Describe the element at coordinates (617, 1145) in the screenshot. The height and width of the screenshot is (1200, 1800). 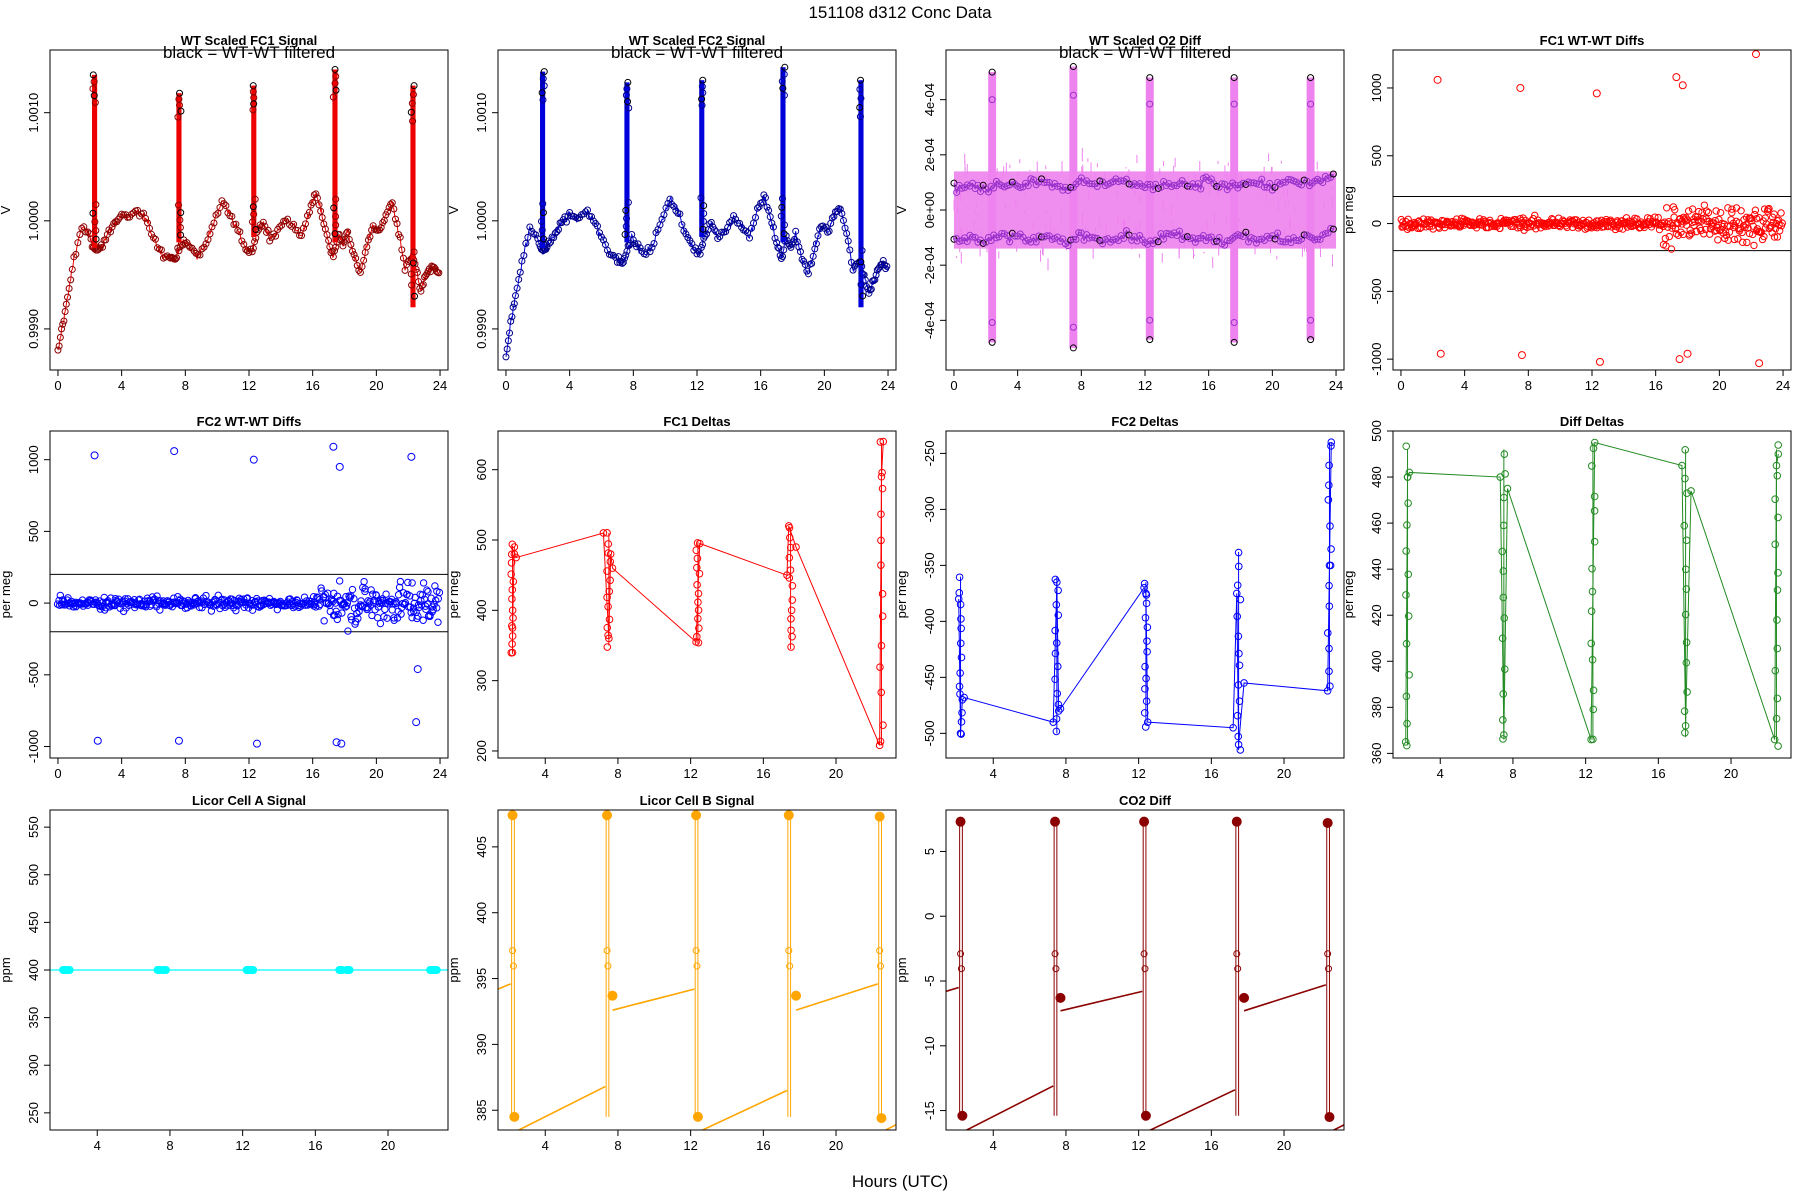
I see `x-tick-label: 8` at that location.